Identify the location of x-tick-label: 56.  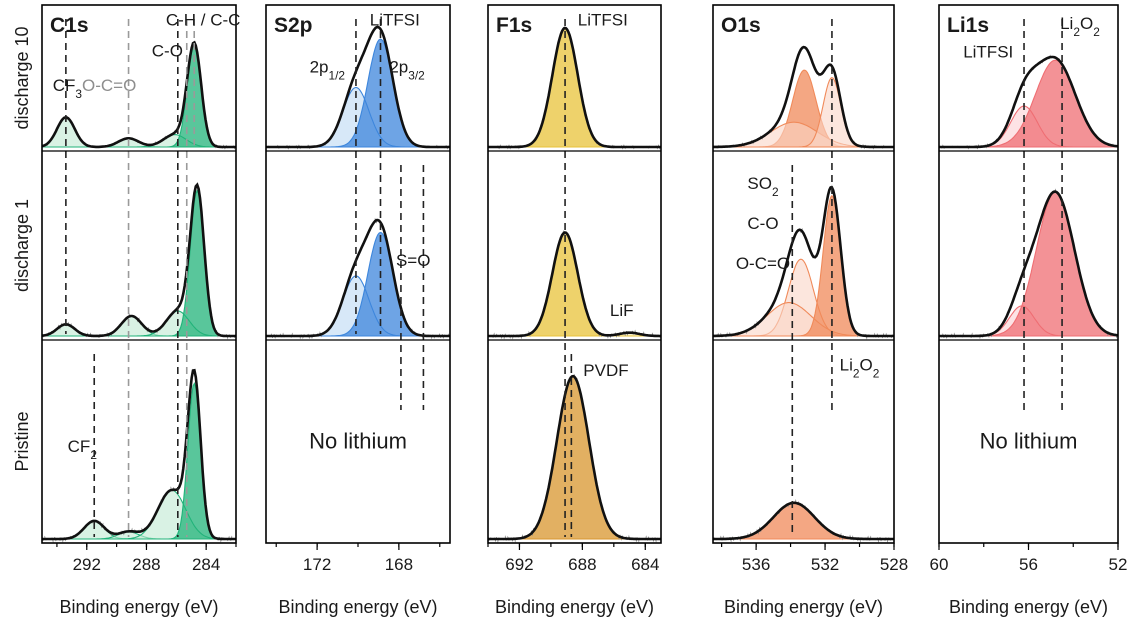
(1028, 564).